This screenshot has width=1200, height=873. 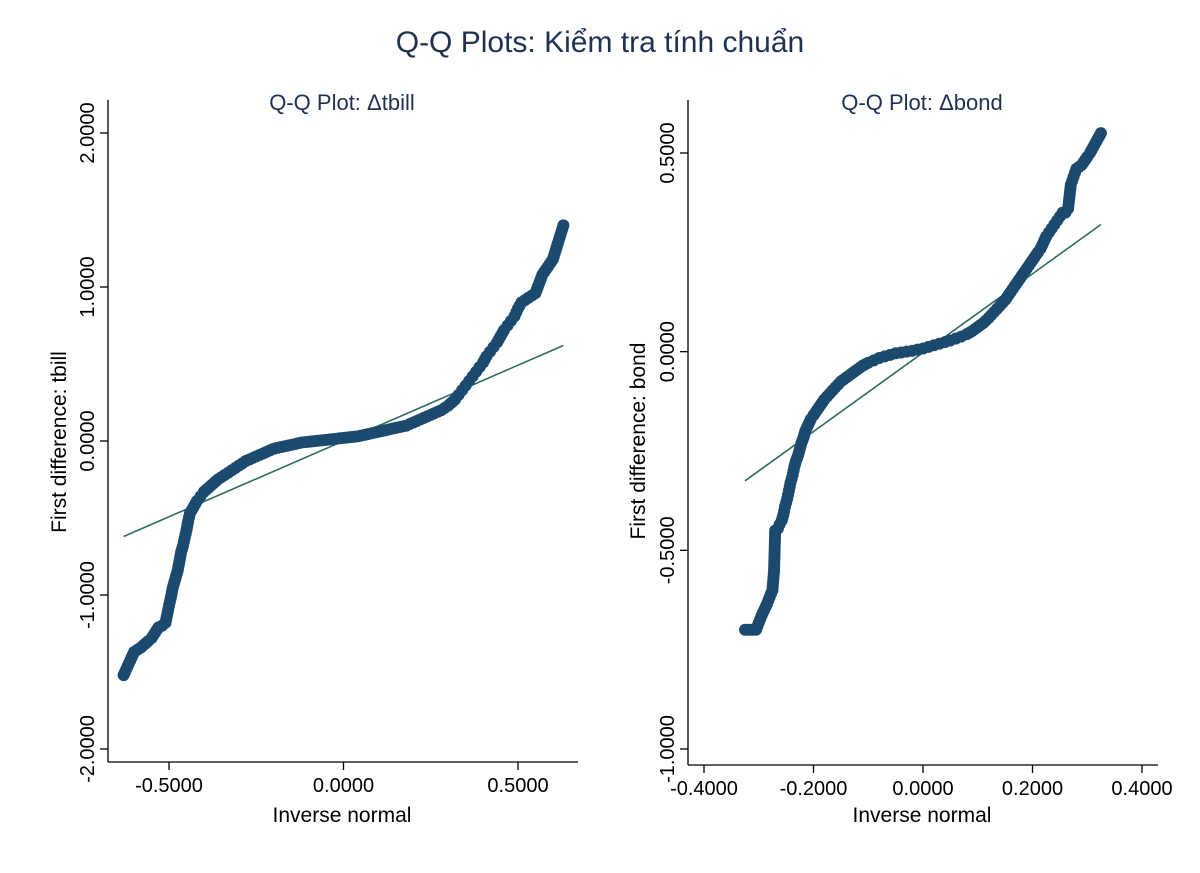 I want to click on x-tick-label: -0.4000, so click(x=704, y=789).